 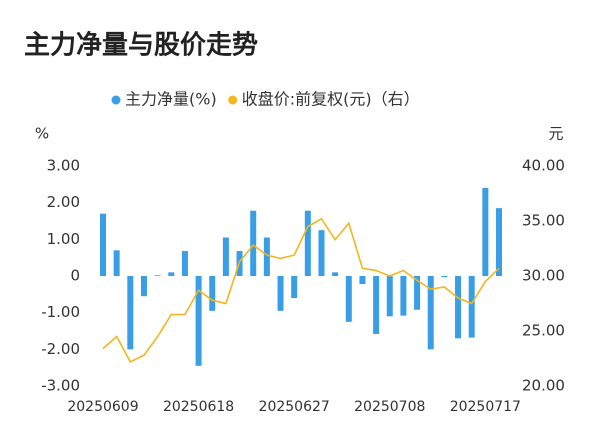 I want to click on y2-tick-label: 35.00, so click(x=543, y=221).